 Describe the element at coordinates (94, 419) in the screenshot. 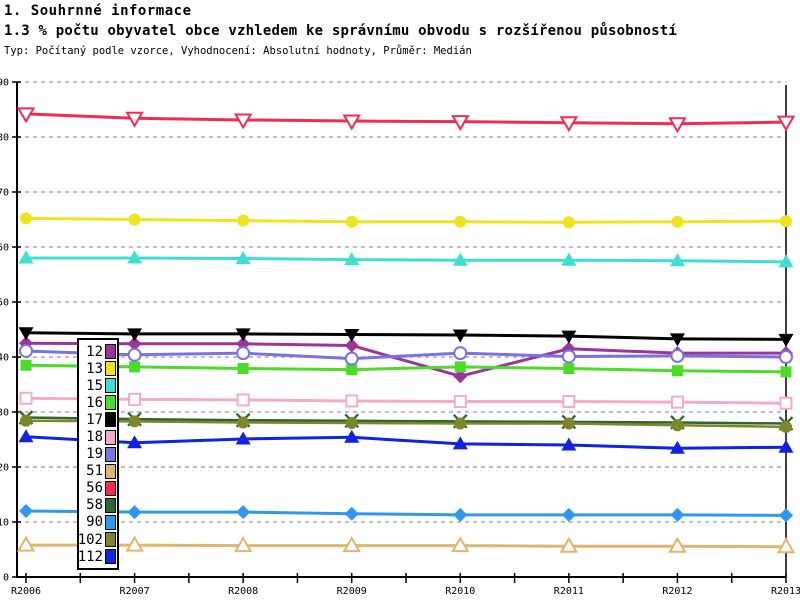

I see `legend-label: 17` at that location.